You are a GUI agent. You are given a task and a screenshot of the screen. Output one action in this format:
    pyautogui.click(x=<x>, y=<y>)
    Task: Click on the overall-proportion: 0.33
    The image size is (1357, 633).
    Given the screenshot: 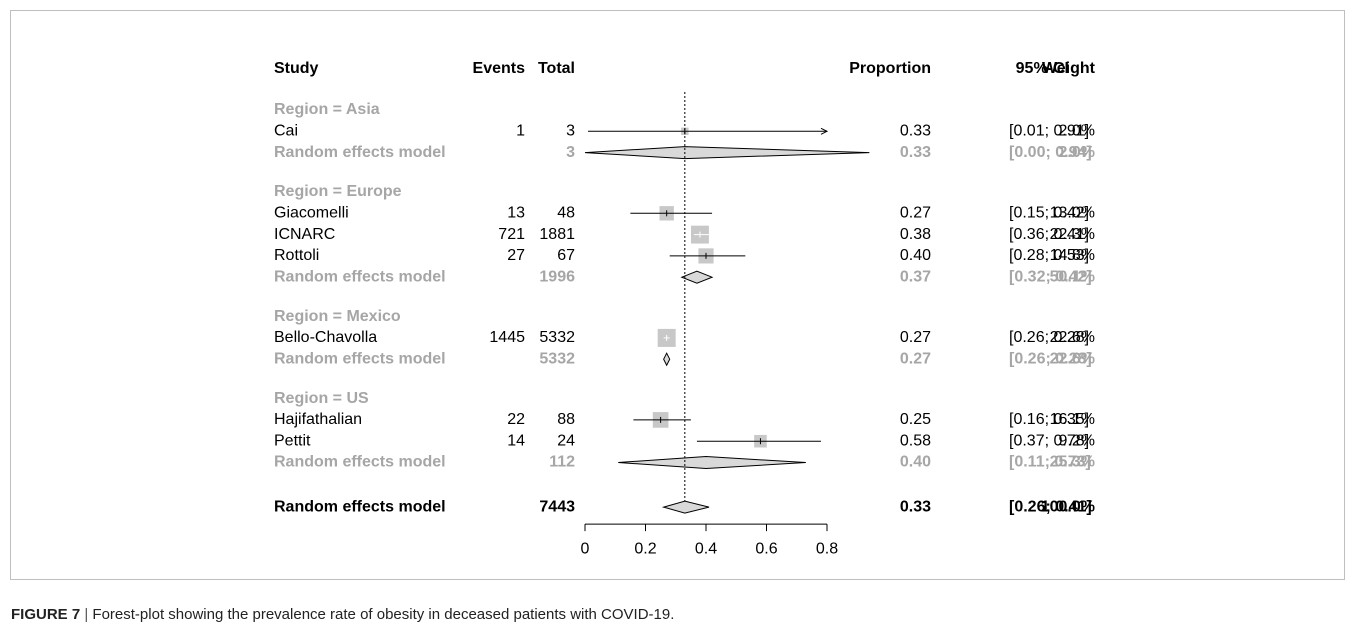 What is the action you would take?
    pyautogui.click(x=915, y=506)
    